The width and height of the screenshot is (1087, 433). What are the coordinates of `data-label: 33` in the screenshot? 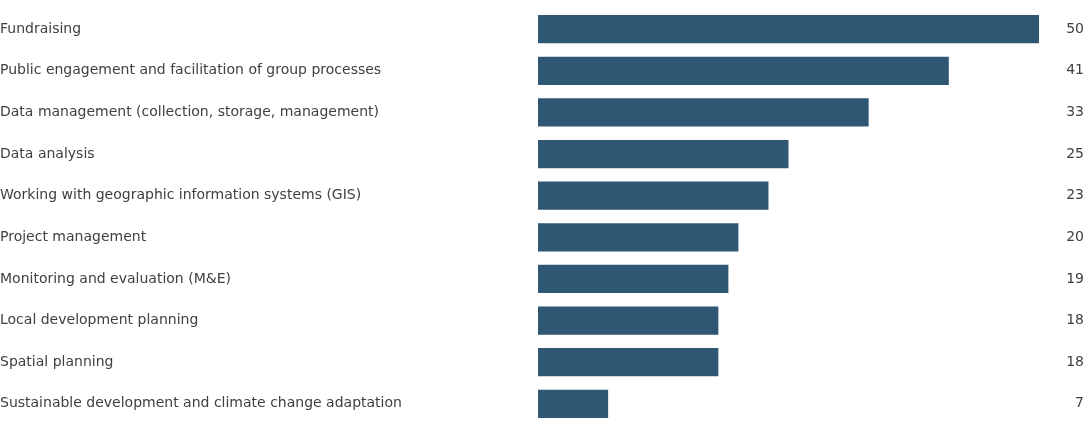 It's located at (1075, 111).